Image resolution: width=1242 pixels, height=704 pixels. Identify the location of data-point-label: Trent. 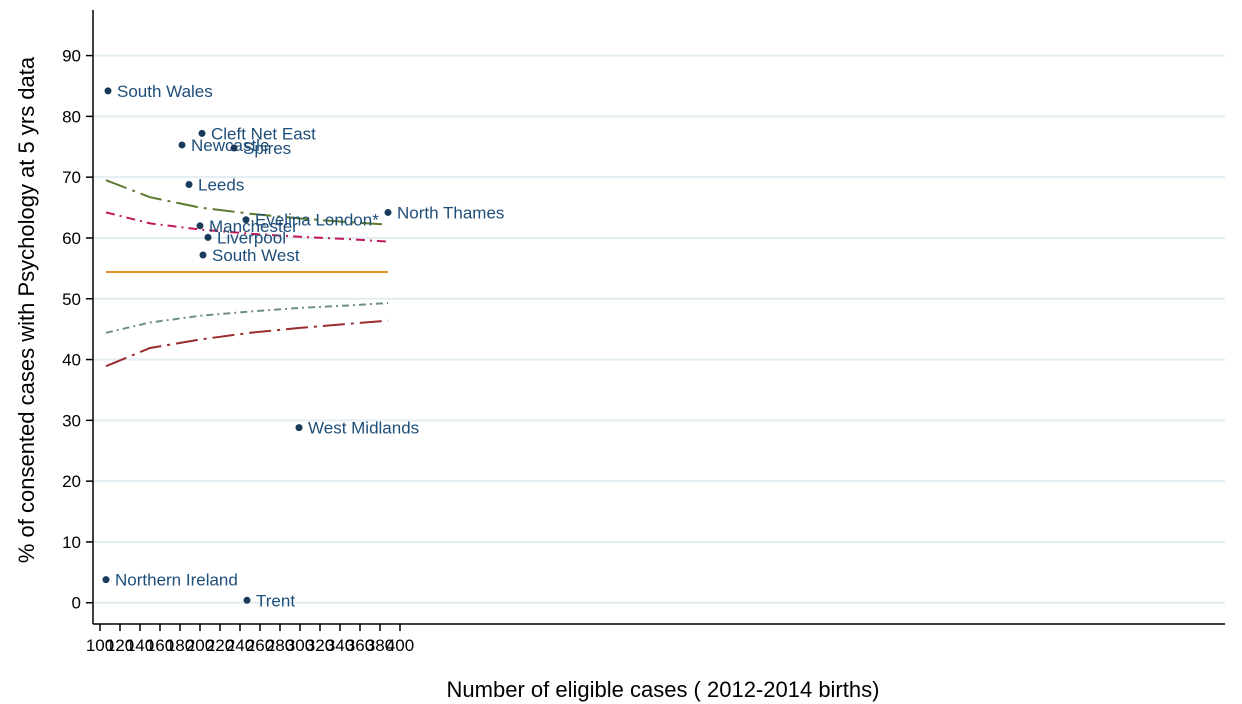
(275, 600).